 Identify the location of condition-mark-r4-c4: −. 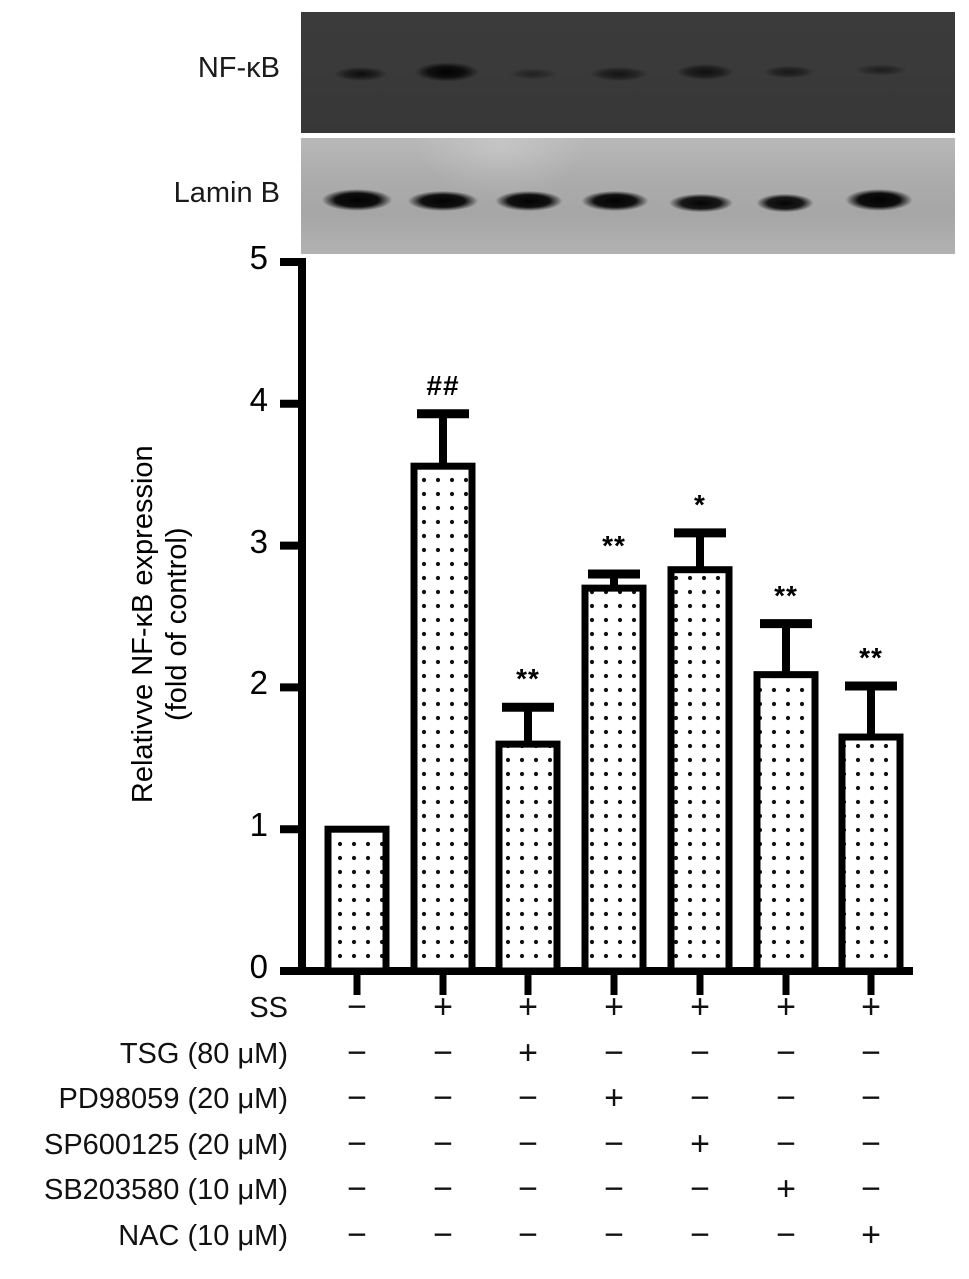
(614, 1143).